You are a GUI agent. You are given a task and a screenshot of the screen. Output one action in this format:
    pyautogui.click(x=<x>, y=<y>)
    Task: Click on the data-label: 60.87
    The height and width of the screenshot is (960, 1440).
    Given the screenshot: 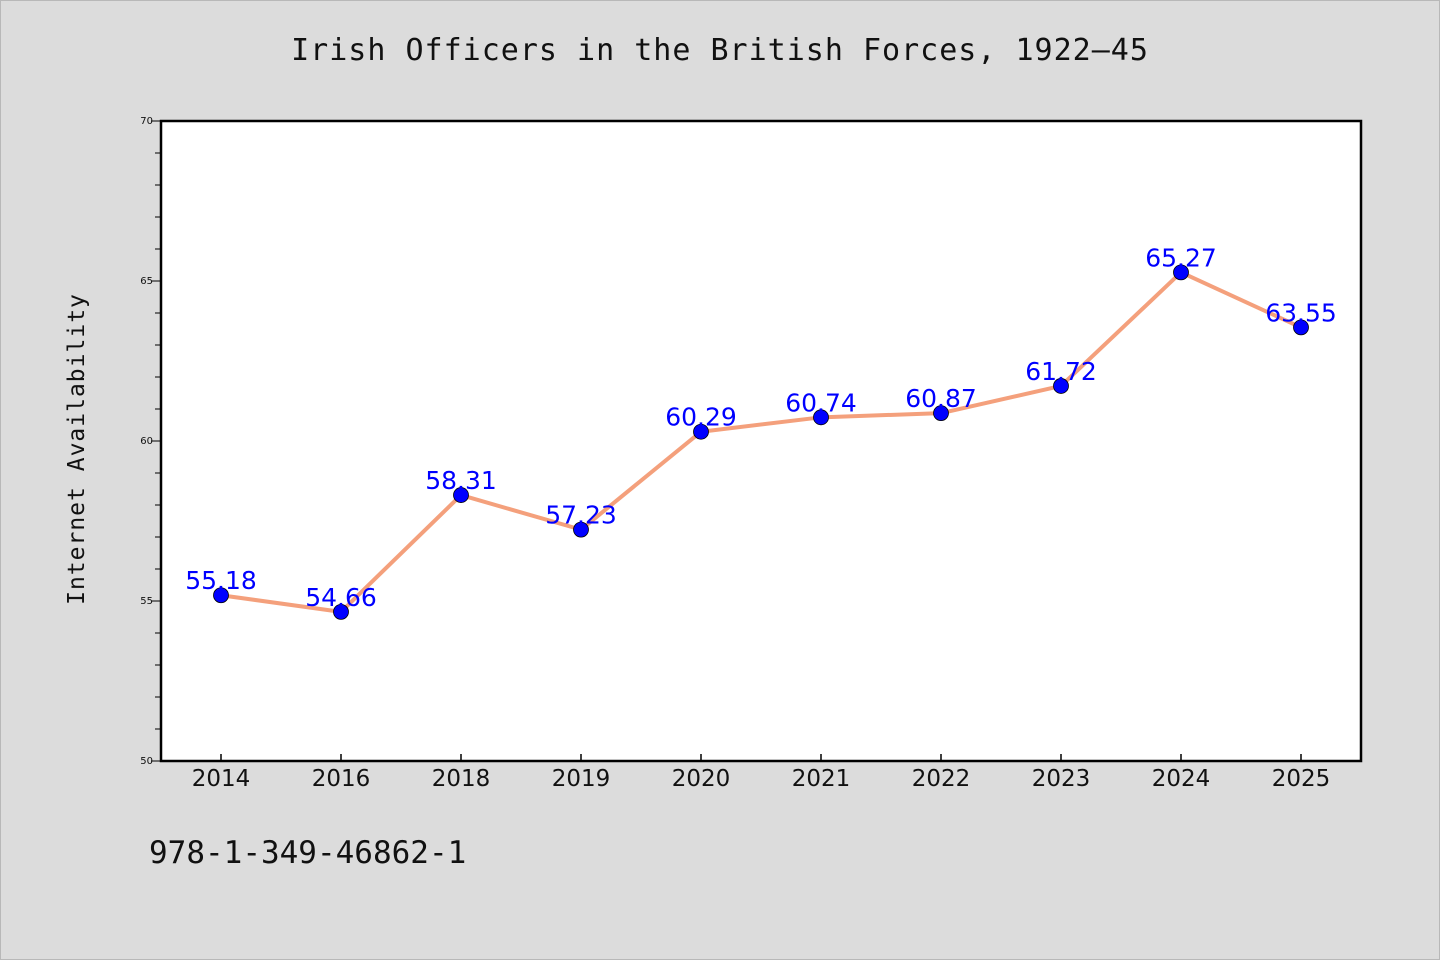 What is the action you would take?
    pyautogui.click(x=941, y=398)
    